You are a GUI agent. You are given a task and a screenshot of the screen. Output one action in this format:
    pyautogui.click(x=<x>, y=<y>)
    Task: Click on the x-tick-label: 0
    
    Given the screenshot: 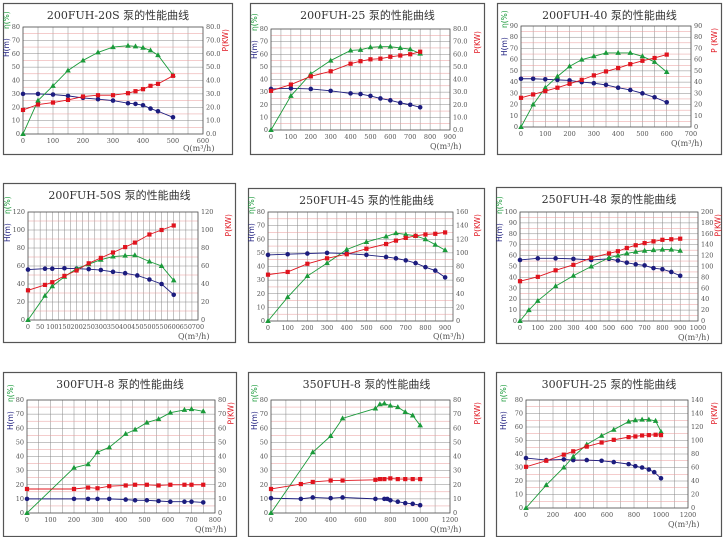 What is the action you would take?
    pyautogui.click(x=268, y=328)
    